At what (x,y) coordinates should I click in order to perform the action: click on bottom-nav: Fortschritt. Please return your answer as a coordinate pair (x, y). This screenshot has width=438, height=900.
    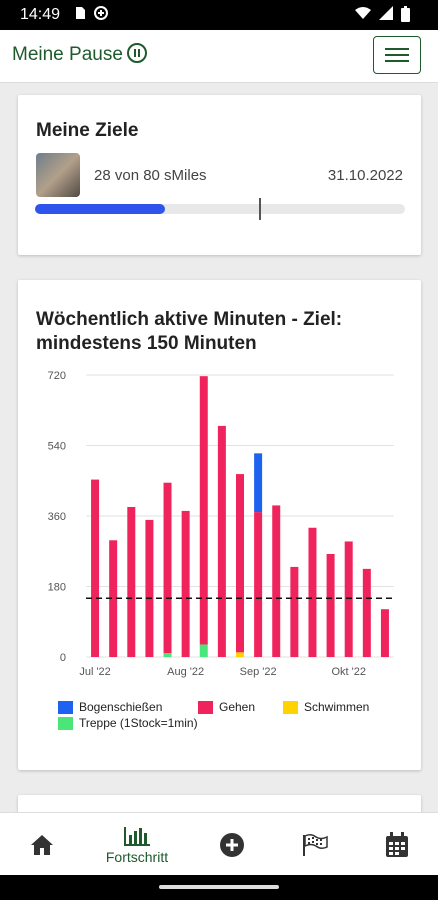
    Looking at the image, I should click on (219, 844).